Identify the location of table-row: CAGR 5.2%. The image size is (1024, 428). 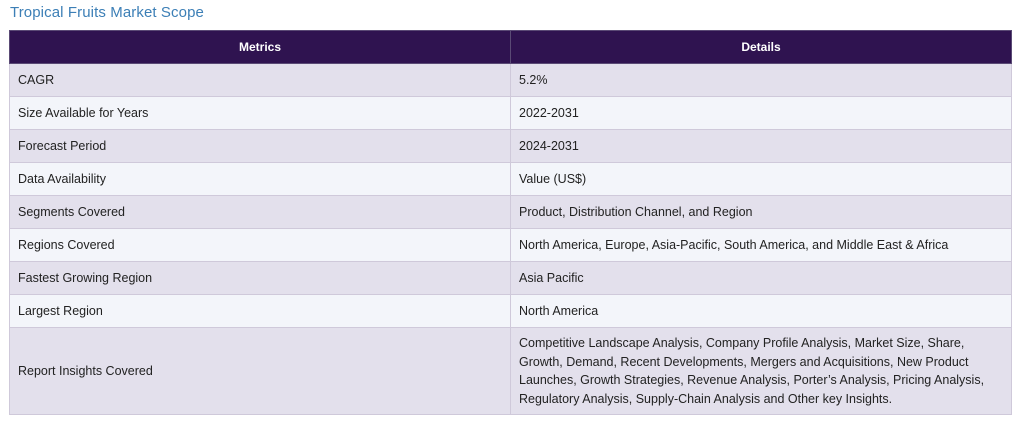
(510, 80).